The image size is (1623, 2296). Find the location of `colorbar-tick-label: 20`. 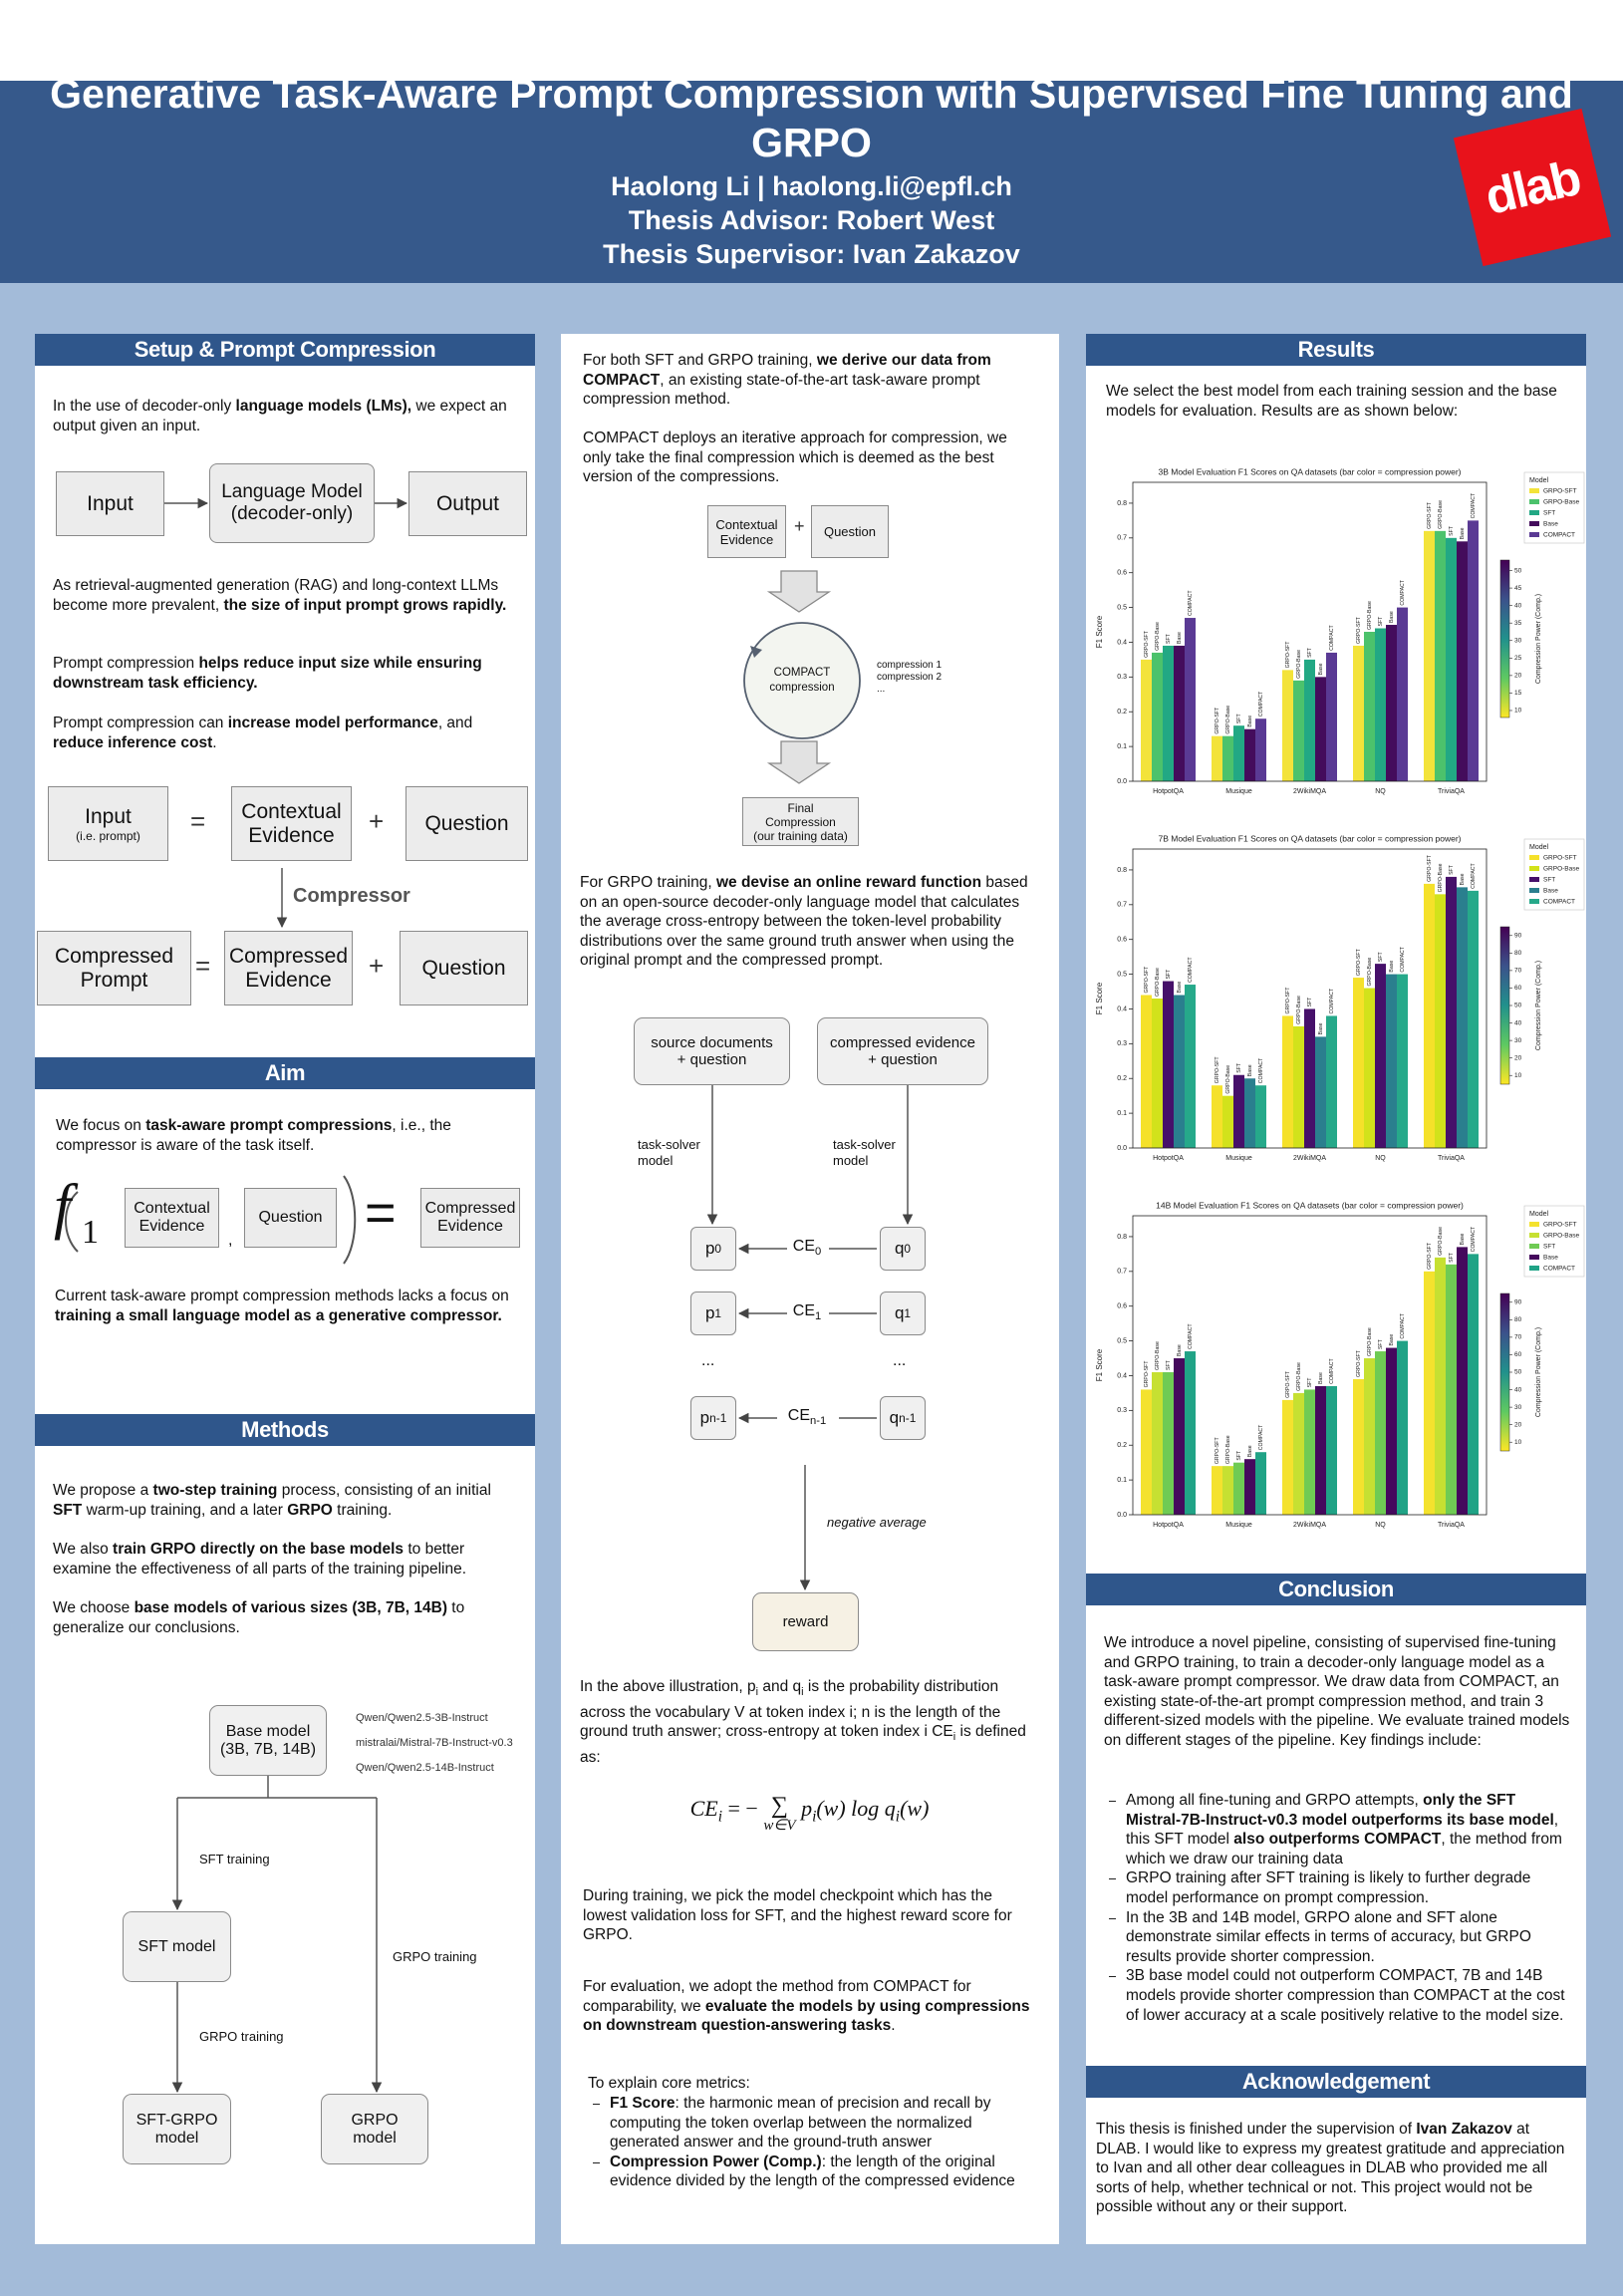

colorbar-tick-label: 20 is located at coordinates (1518, 1057).